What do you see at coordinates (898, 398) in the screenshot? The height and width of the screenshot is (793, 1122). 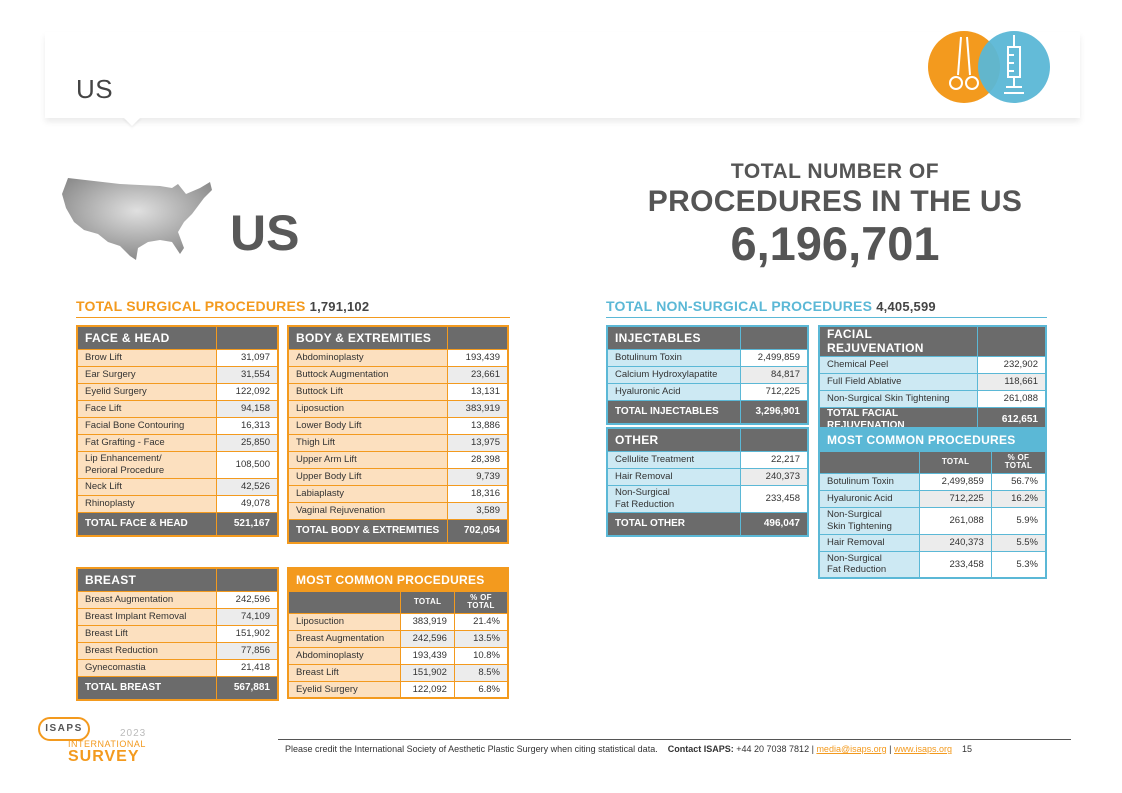 I see `procedure-name: Non-Surgical Skin Tightening` at bounding box center [898, 398].